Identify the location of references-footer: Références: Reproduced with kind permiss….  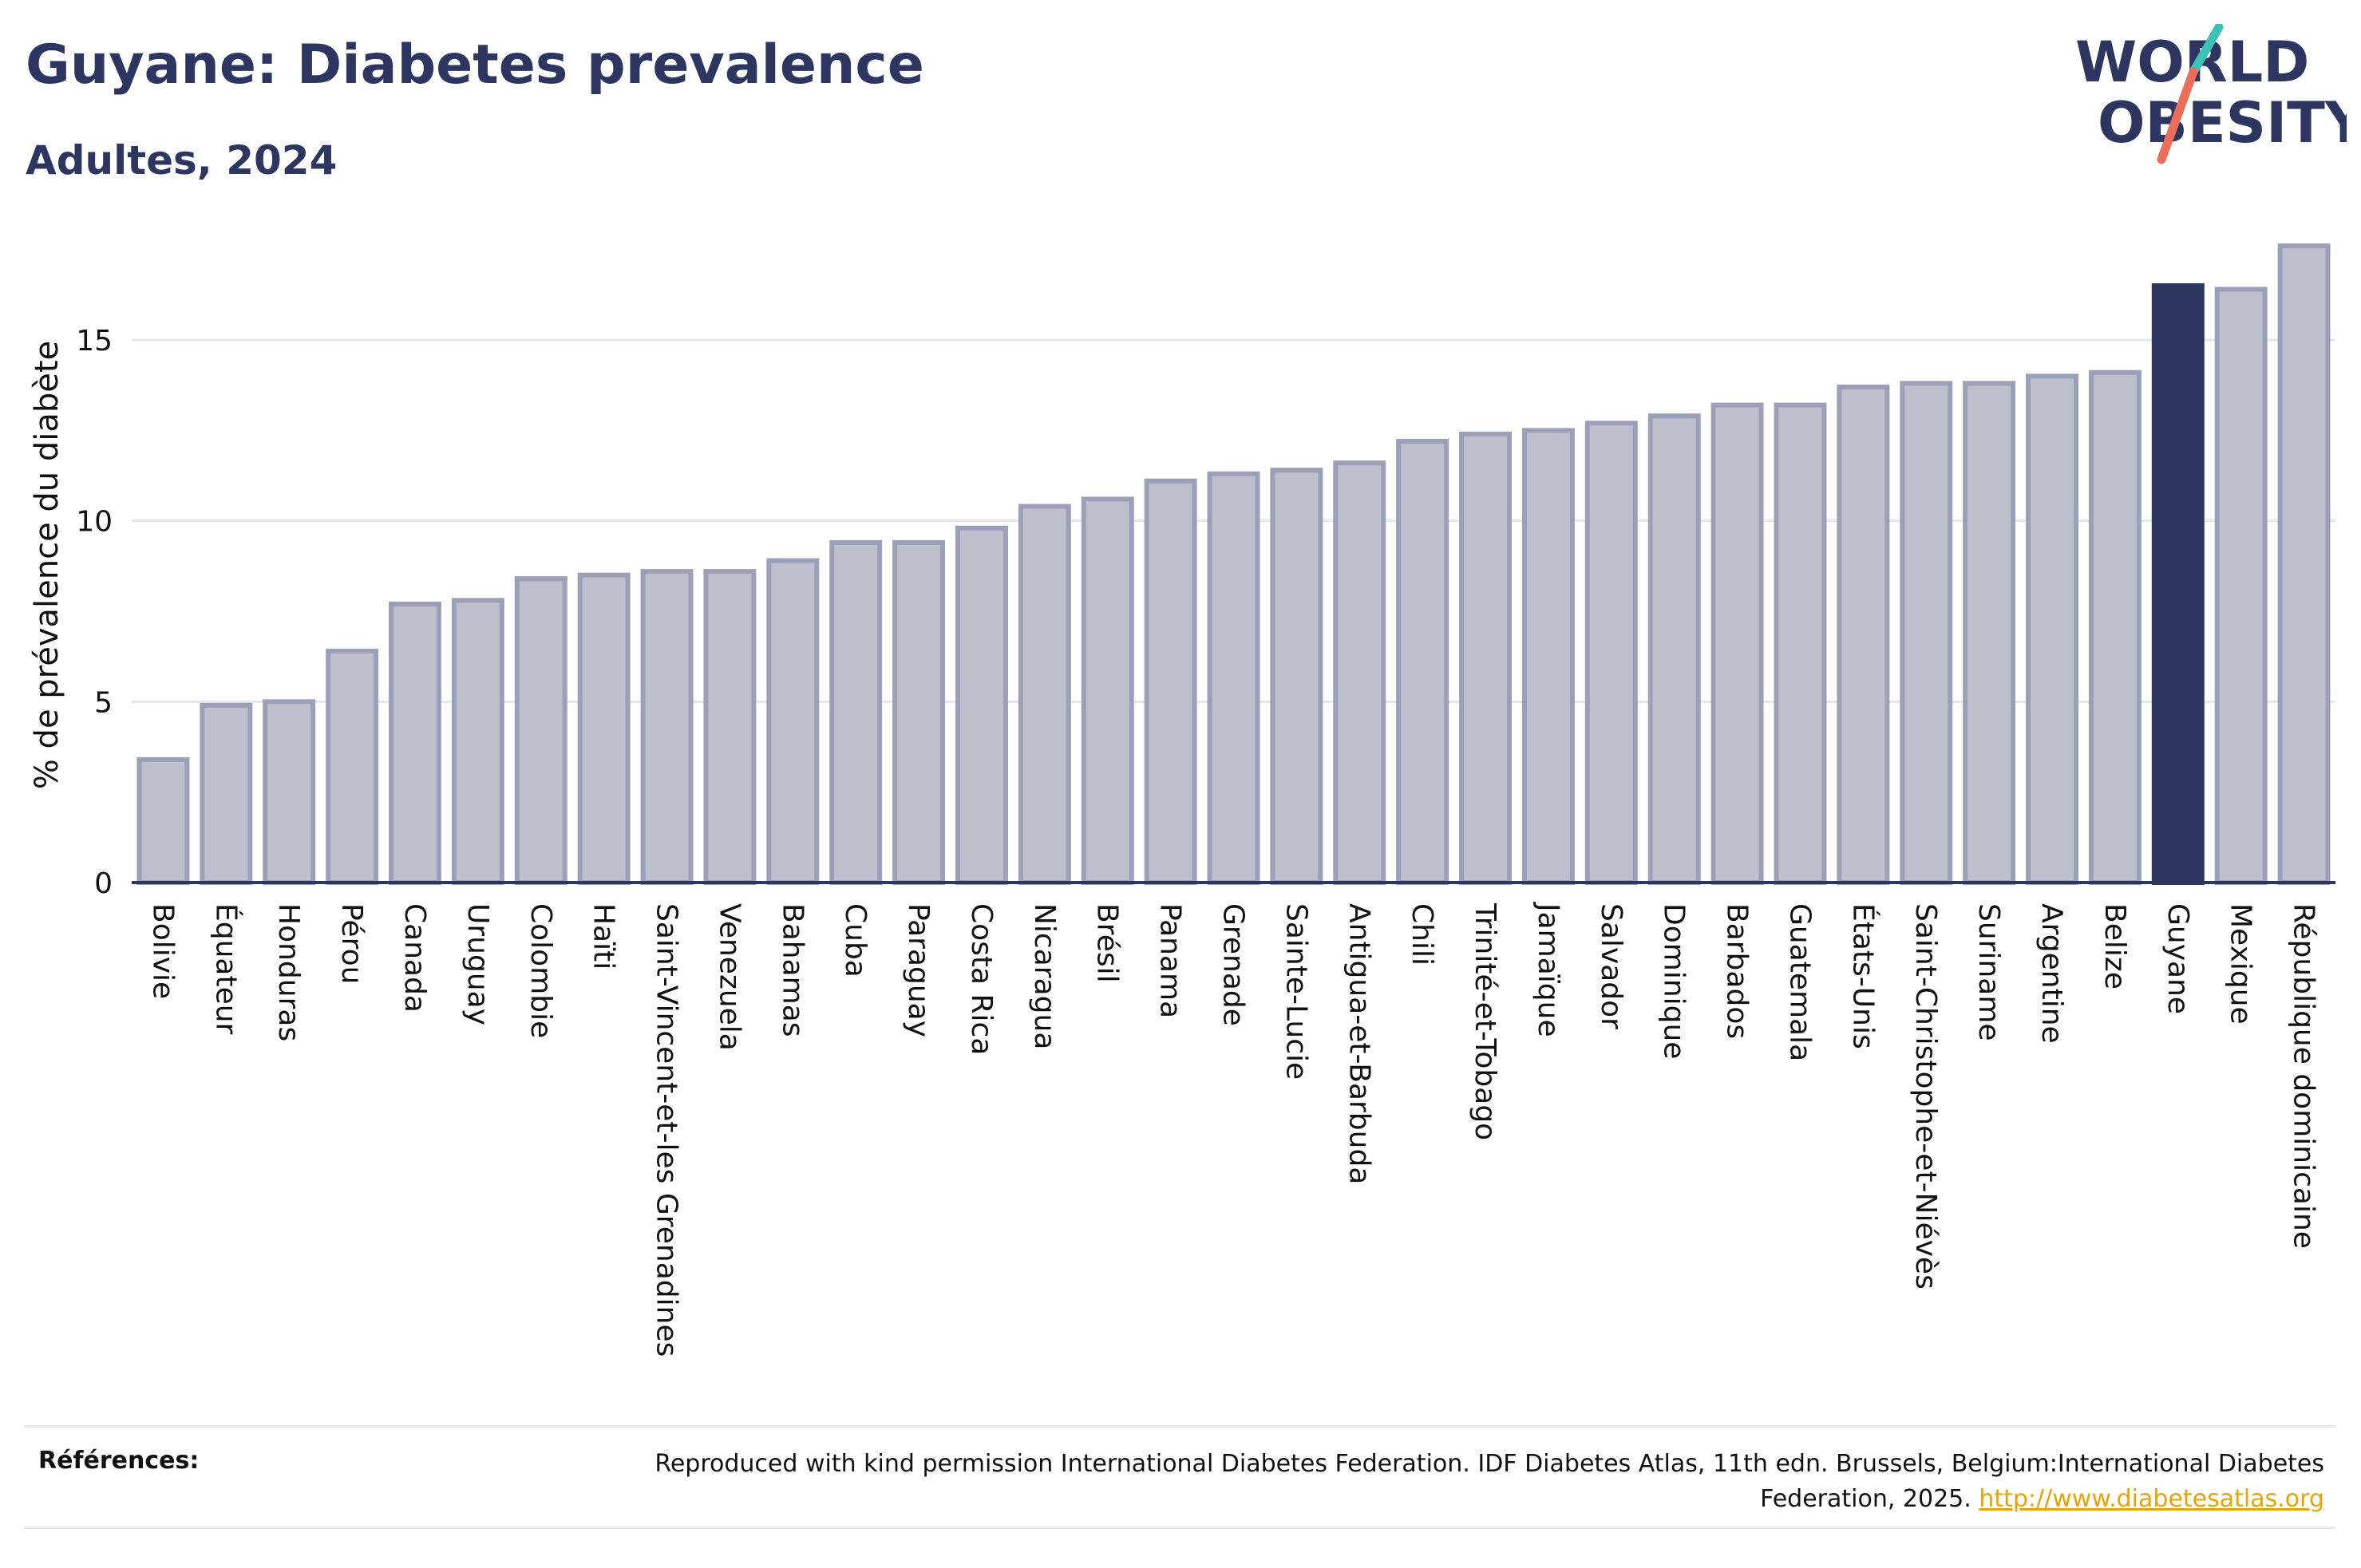
(1179, 1477).